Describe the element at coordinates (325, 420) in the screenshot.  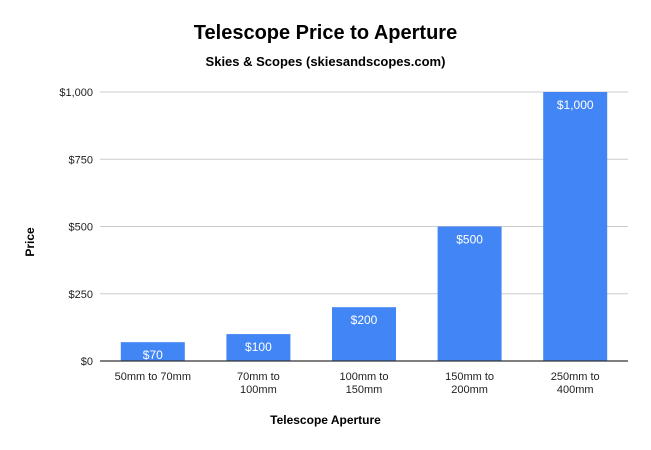
I see `x-axis-label: Telescope Aperture` at that location.